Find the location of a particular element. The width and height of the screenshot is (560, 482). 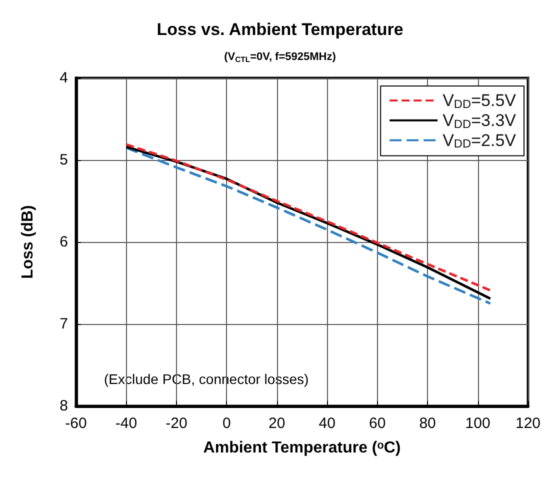

x-tick-label: 80 is located at coordinates (427, 423).